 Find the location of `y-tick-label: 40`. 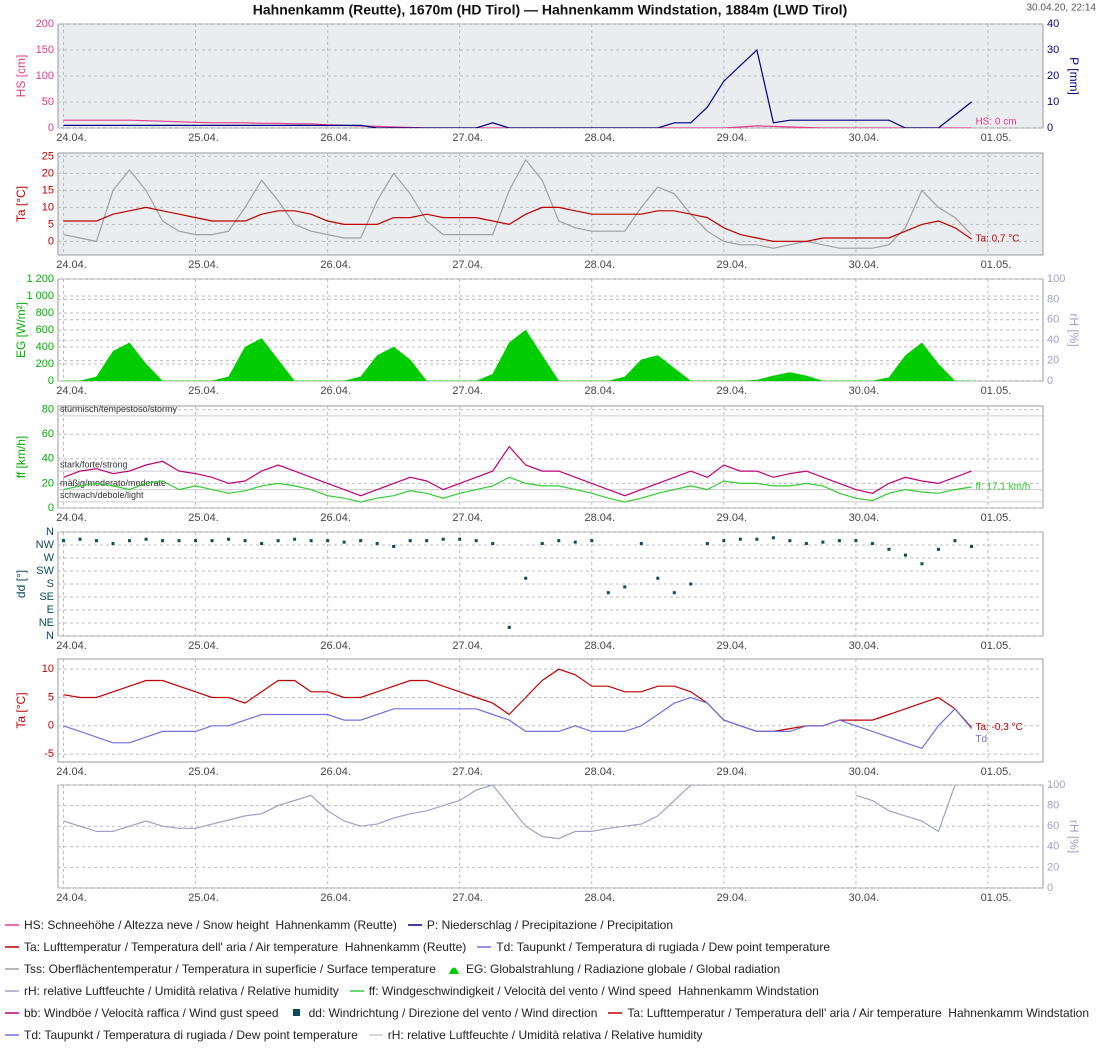

y-tick-label: 40 is located at coordinates (48, 459).